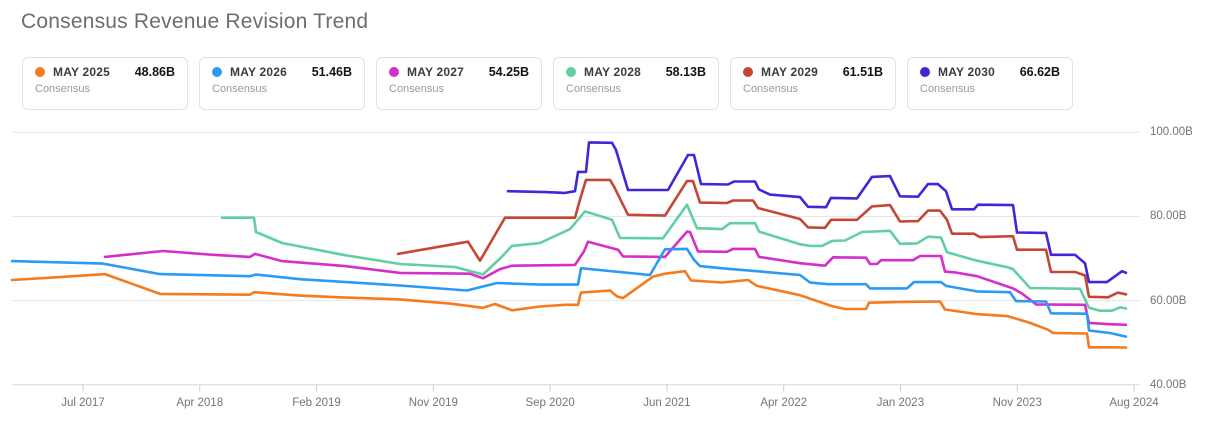  What do you see at coordinates (789, 72) in the screenshot?
I see `legend-period-label: MAY 2029` at bounding box center [789, 72].